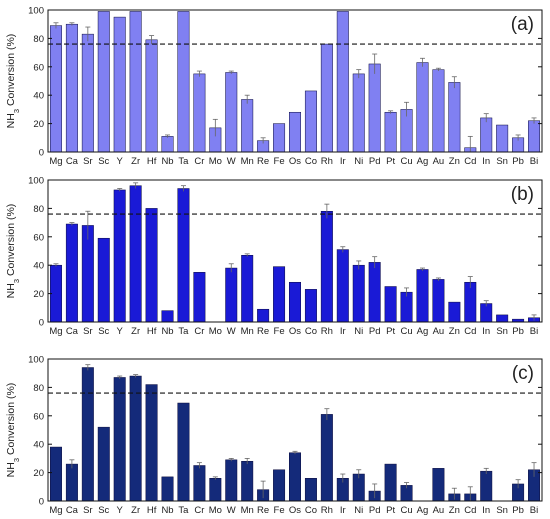 The height and width of the screenshot is (519, 550). What do you see at coordinates (406, 307) in the screenshot?
I see `bar-Cu` at bounding box center [406, 307].